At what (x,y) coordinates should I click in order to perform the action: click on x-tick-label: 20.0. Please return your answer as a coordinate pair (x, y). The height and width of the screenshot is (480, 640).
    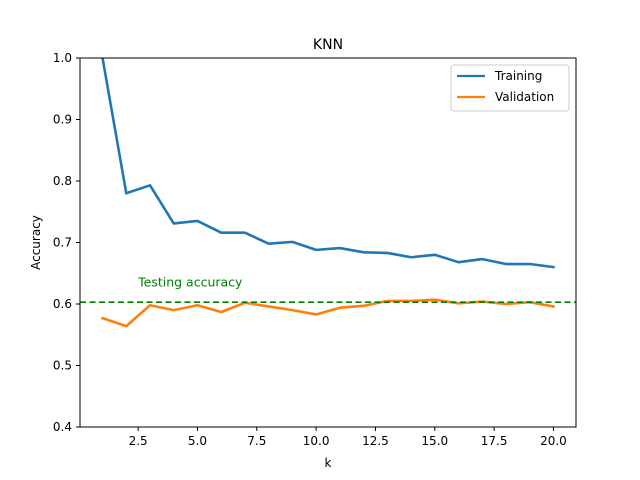
    Looking at the image, I should click on (553, 441).